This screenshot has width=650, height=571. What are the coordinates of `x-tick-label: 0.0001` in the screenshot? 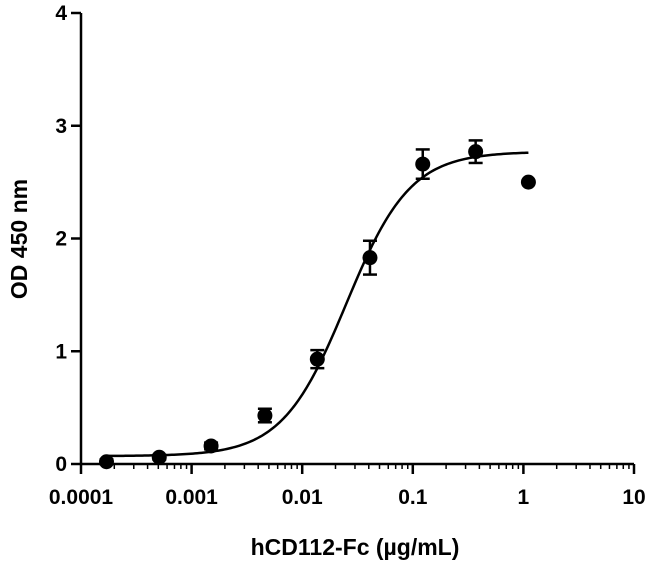 It's located at (81, 497).